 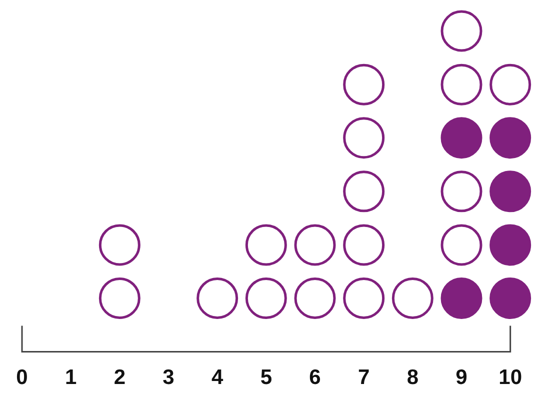 I want to click on x-tick-label: 1, so click(x=70, y=378).